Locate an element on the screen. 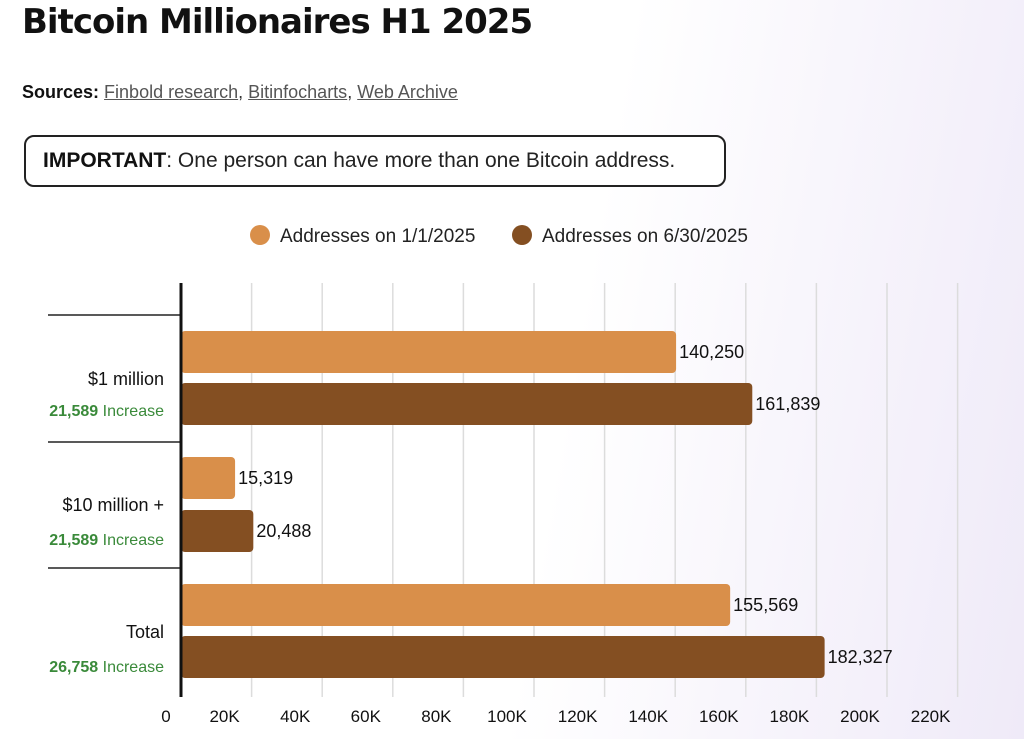 The image size is (1024, 739). x-tick-label-1: 20K is located at coordinates (224, 716).